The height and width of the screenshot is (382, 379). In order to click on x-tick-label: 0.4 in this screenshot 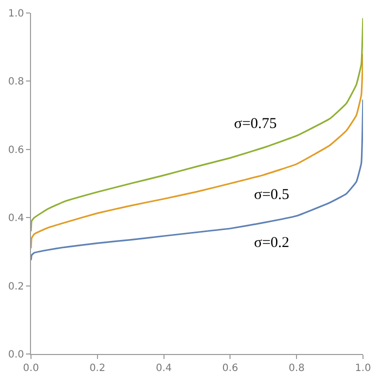, I will do `click(164, 368)`.